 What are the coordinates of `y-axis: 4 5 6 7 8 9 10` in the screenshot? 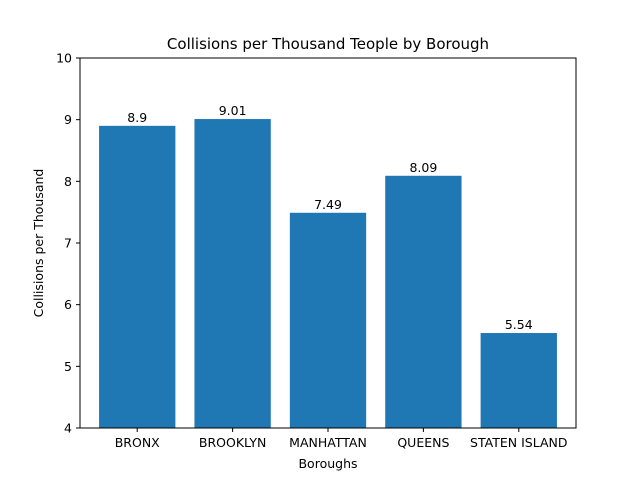 It's located at (68, 243).